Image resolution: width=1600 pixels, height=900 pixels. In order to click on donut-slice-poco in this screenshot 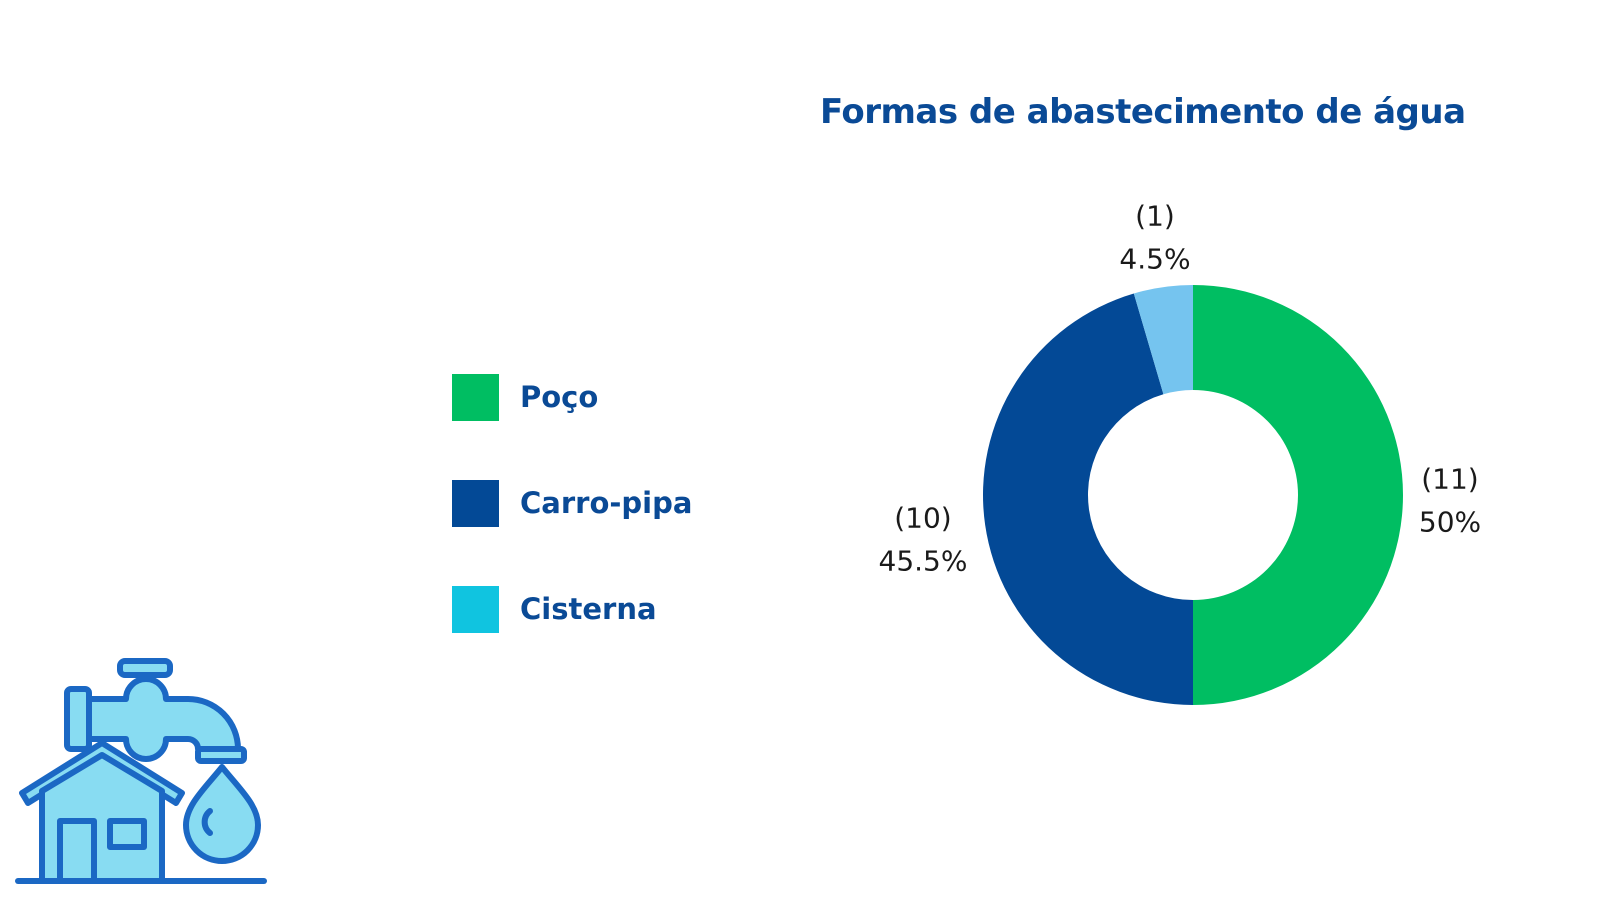, I will do `click(1298, 495)`.